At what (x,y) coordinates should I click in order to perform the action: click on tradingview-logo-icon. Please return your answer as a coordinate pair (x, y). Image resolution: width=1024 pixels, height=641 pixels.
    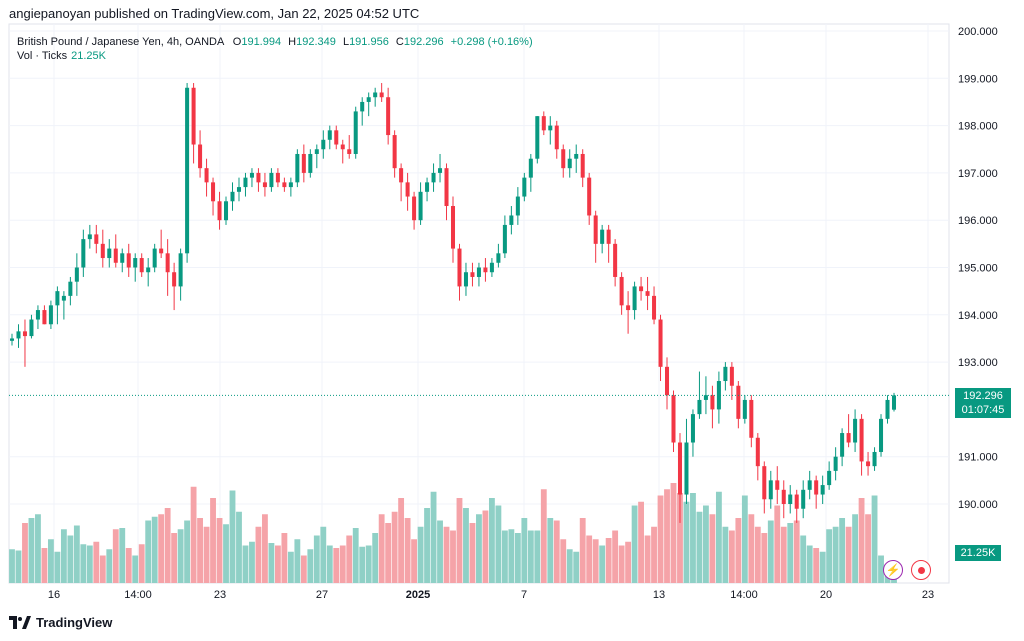
    Looking at the image, I should click on (20, 622).